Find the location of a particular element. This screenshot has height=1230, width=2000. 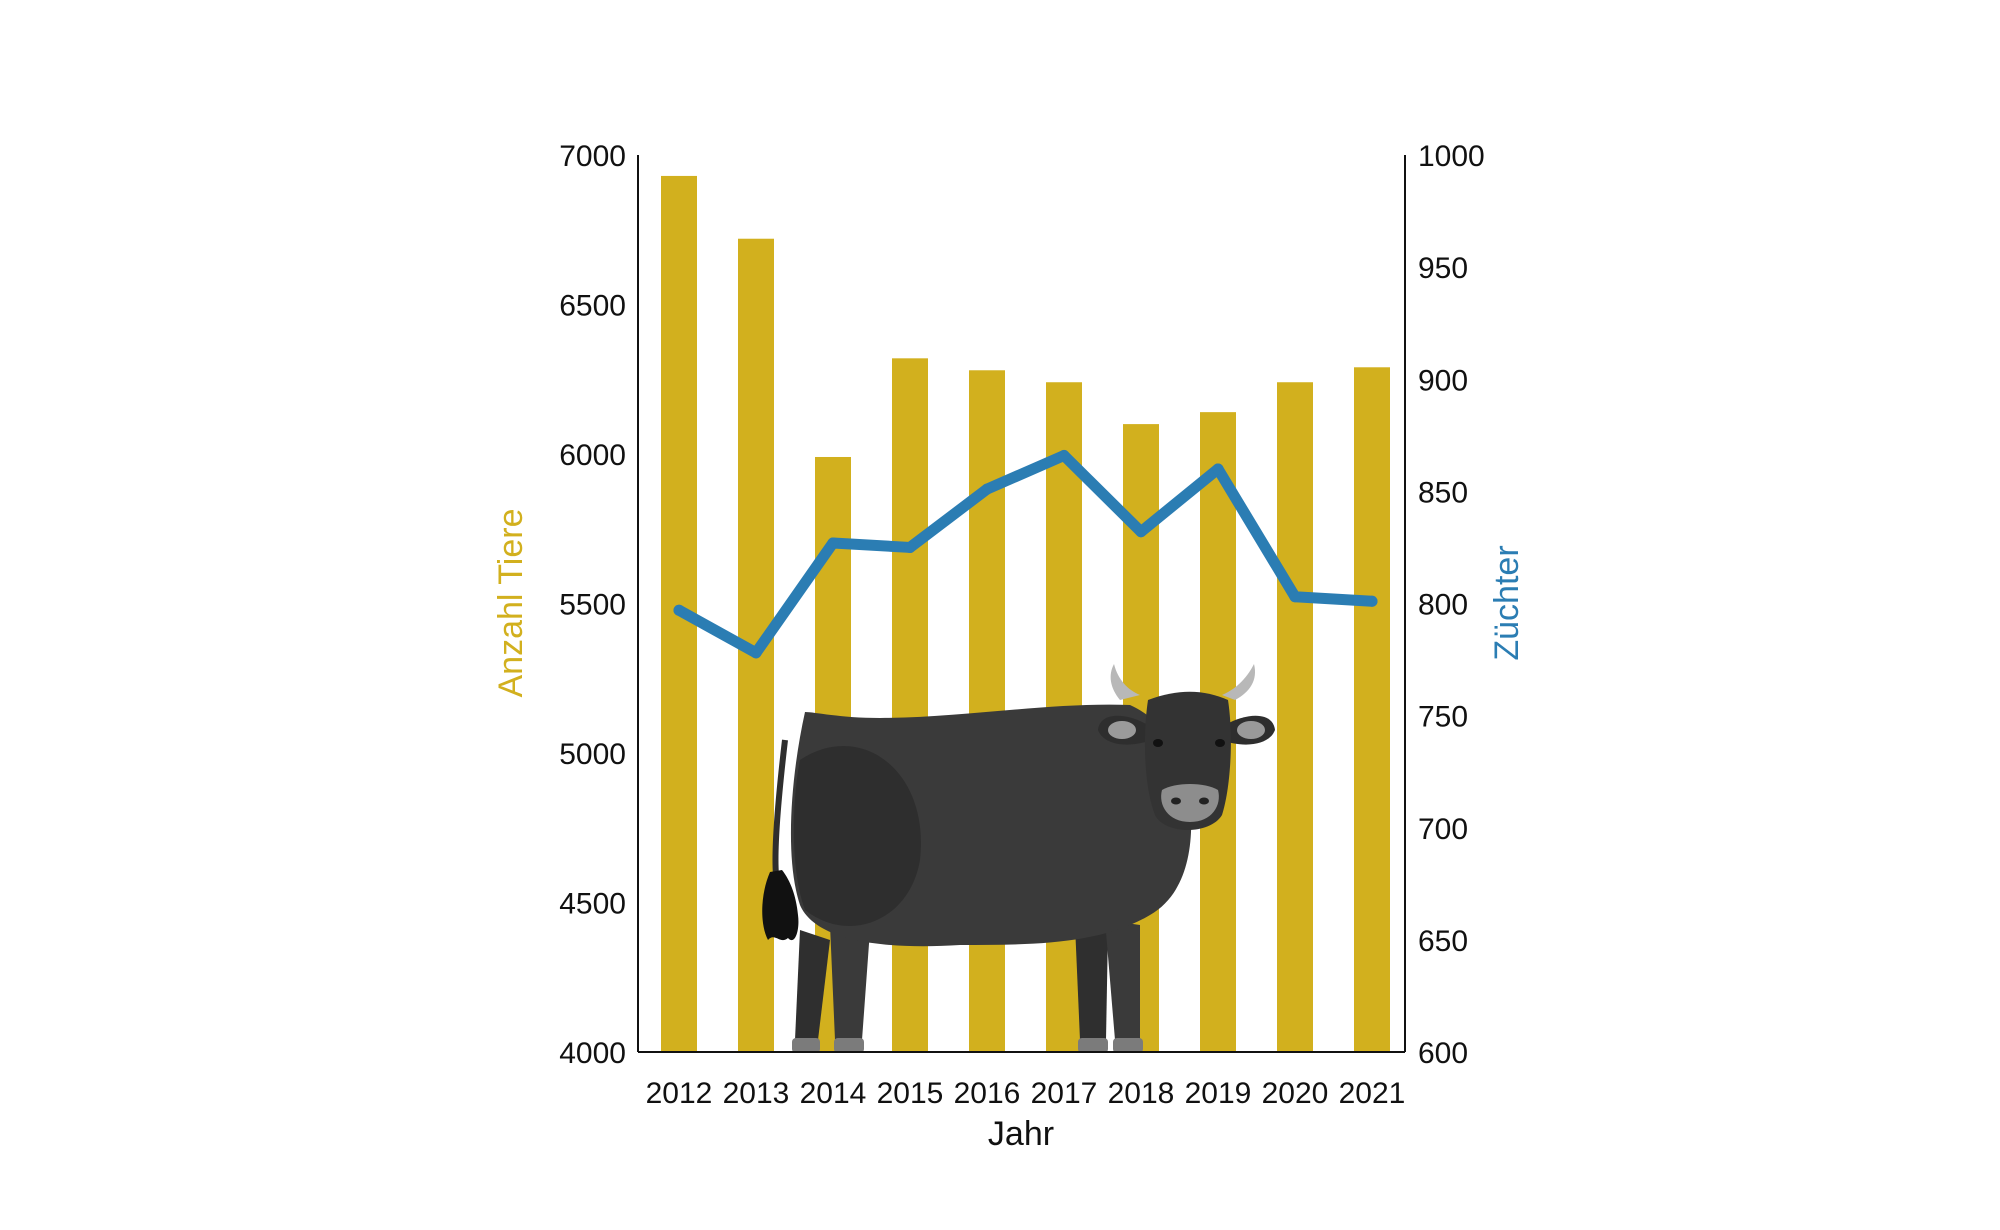

x-tick-2014: 2014 is located at coordinates (833, 1093).